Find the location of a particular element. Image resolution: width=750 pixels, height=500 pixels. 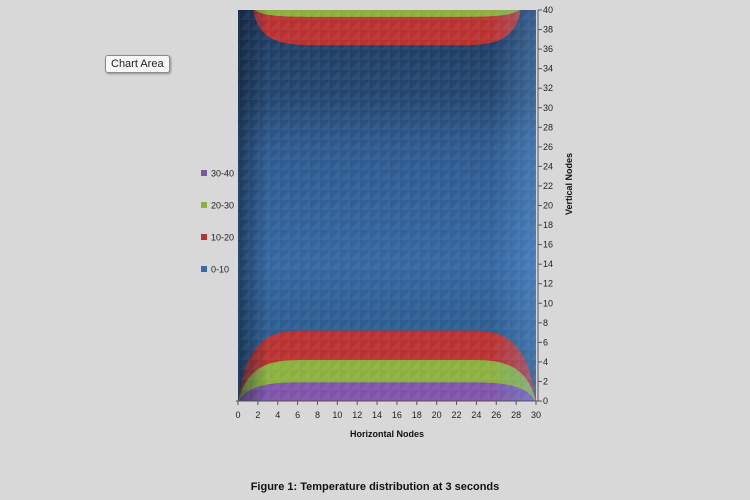

legend-label: 20-30 is located at coordinates (222, 206).